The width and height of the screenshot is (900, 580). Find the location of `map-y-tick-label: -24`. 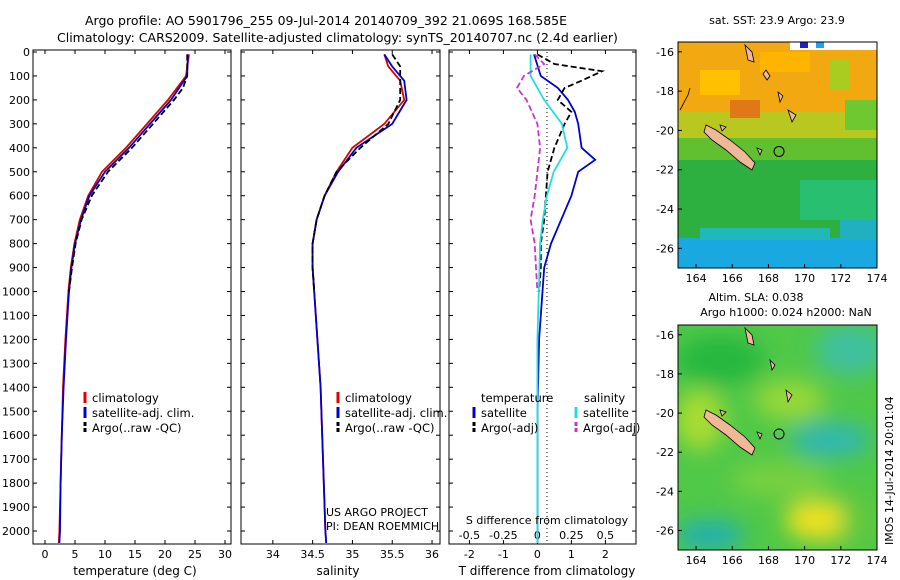

map-y-tick-label: -24 is located at coordinates (665, 209).